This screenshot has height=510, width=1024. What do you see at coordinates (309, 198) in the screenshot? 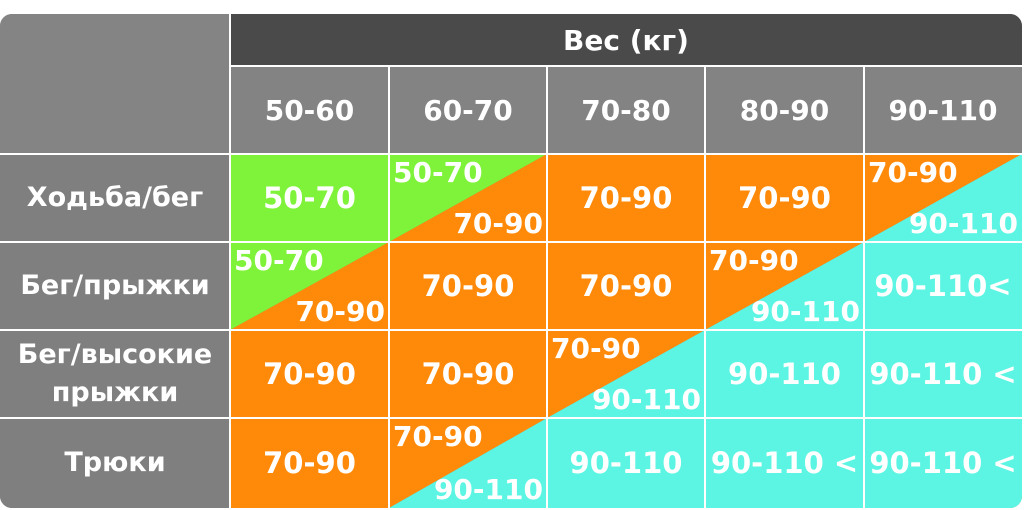
I see `weight-range-cell: 50-70` at bounding box center [309, 198].